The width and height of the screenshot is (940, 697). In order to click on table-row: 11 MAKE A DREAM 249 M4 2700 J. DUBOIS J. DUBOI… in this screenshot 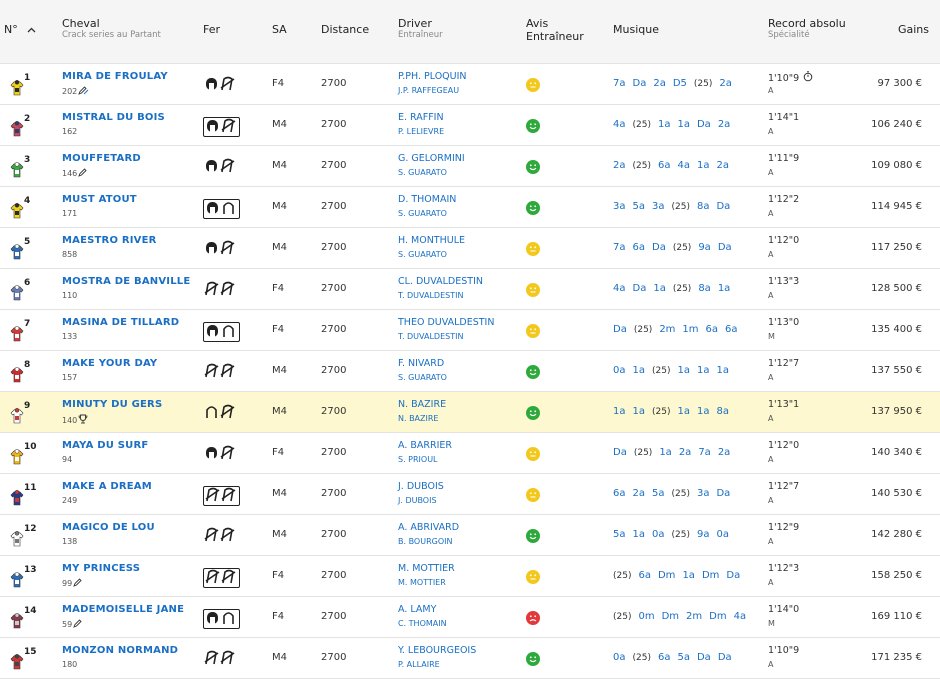, I will do `click(470, 494)`.